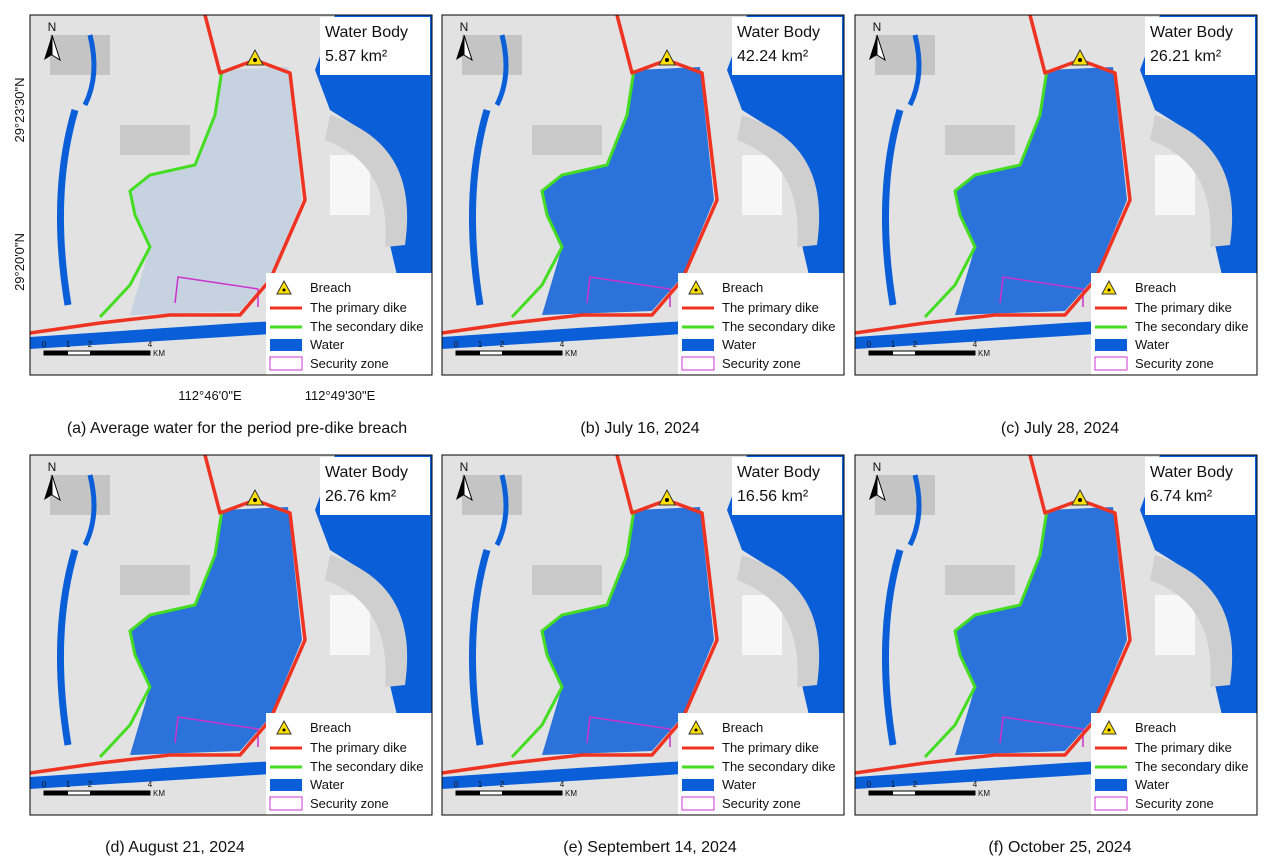  I want to click on frame, so click(231, 635).